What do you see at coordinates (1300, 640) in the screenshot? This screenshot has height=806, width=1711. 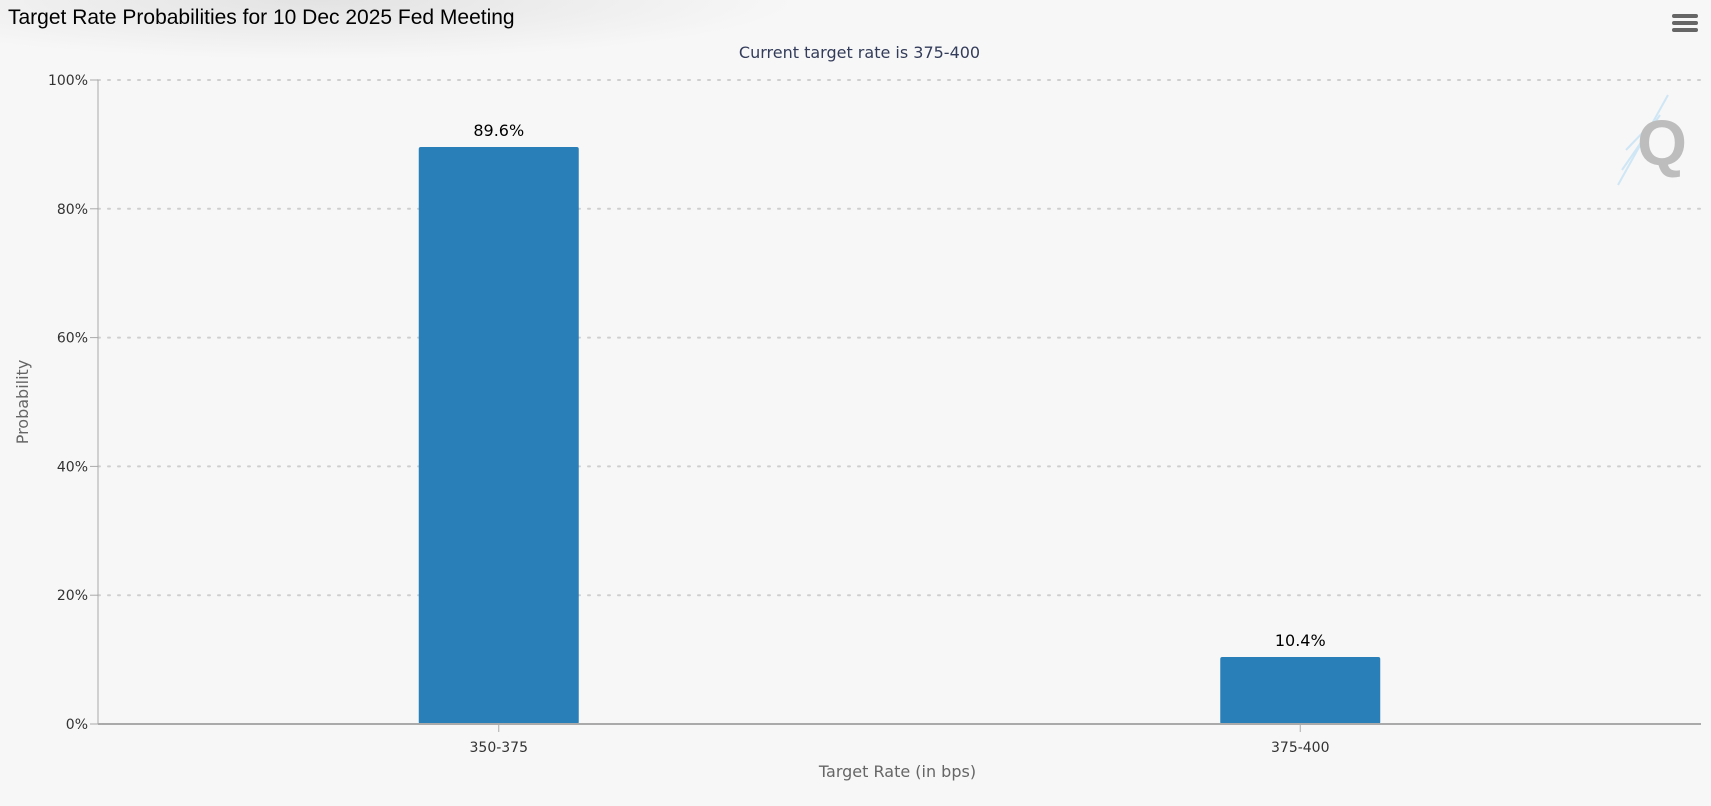 I see `data-label: 10.4%` at bounding box center [1300, 640].